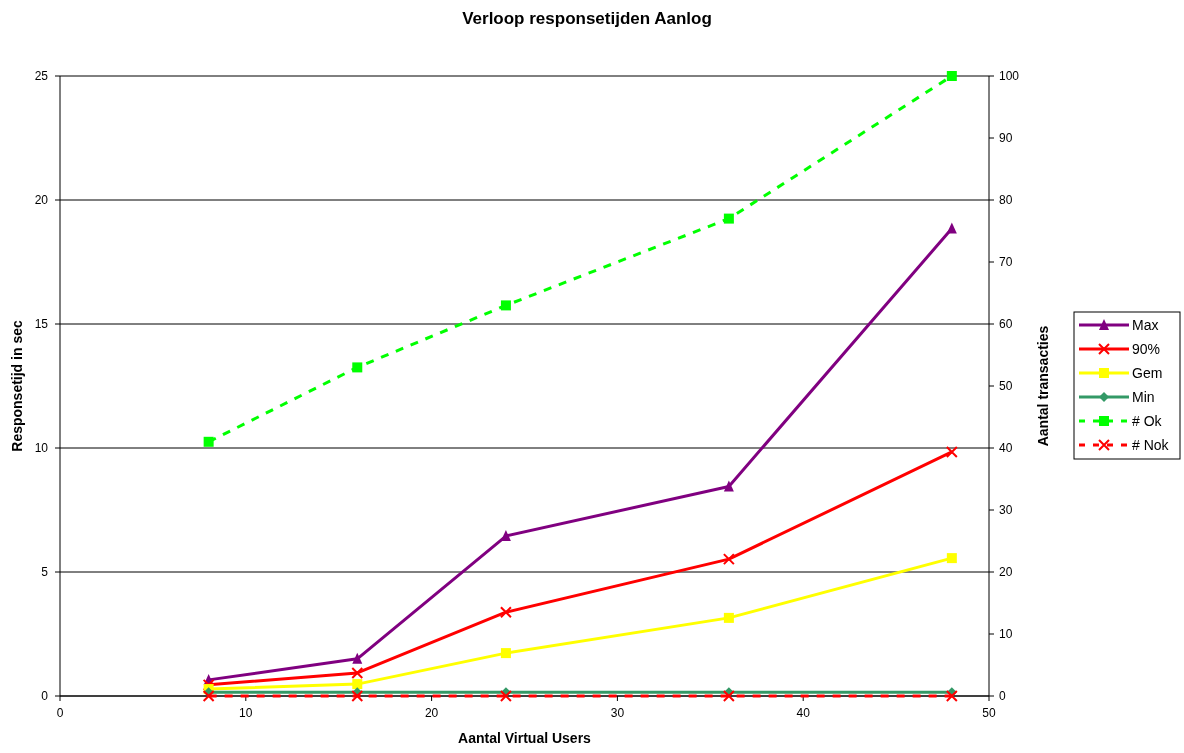 Image resolution: width=1184 pixels, height=753 pixels. What do you see at coordinates (587, 18) in the screenshot?
I see `chart-title: Verloop responsetijden Aanlog` at bounding box center [587, 18].